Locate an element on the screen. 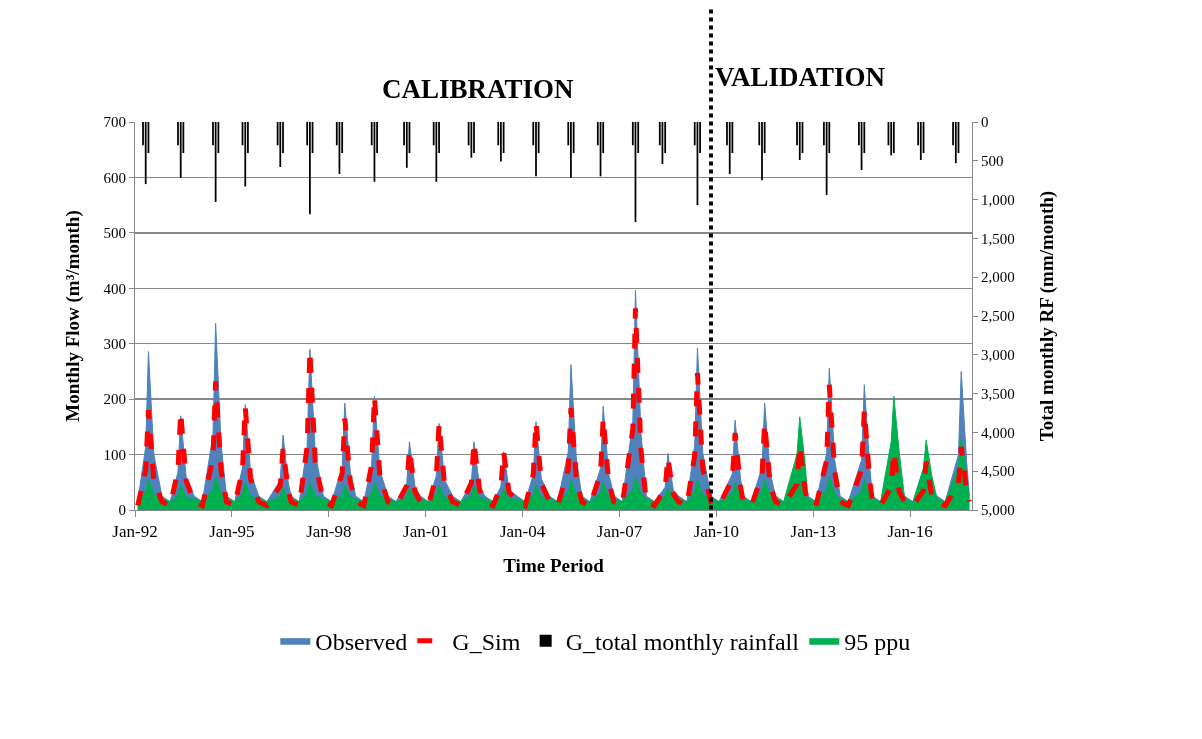 The image size is (1202, 739). y2-tick-label: 1,000 is located at coordinates (998, 199).